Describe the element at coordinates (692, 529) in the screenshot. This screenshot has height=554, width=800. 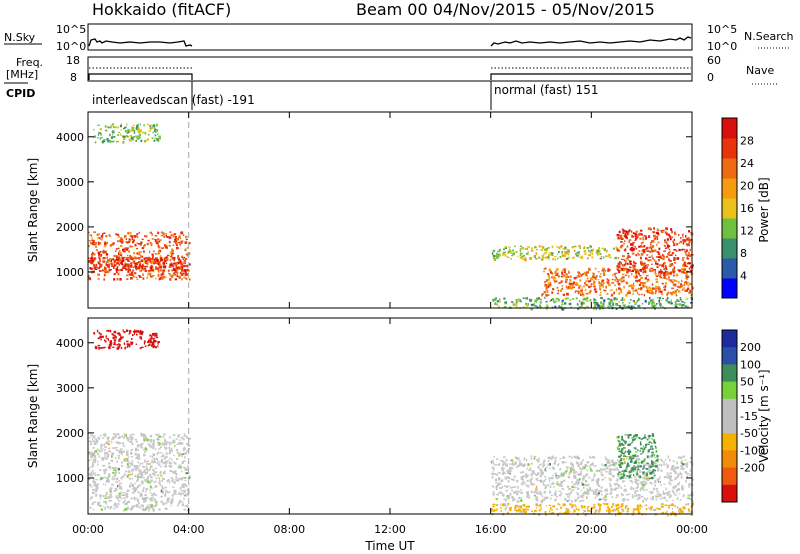
I see `xtick-label: 00:00` at that location.